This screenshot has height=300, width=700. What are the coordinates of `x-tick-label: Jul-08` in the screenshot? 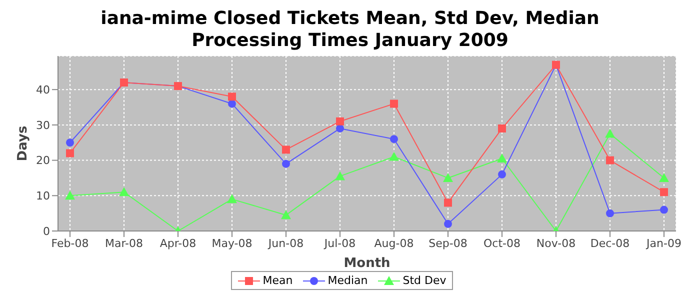 It's located at (339, 243).